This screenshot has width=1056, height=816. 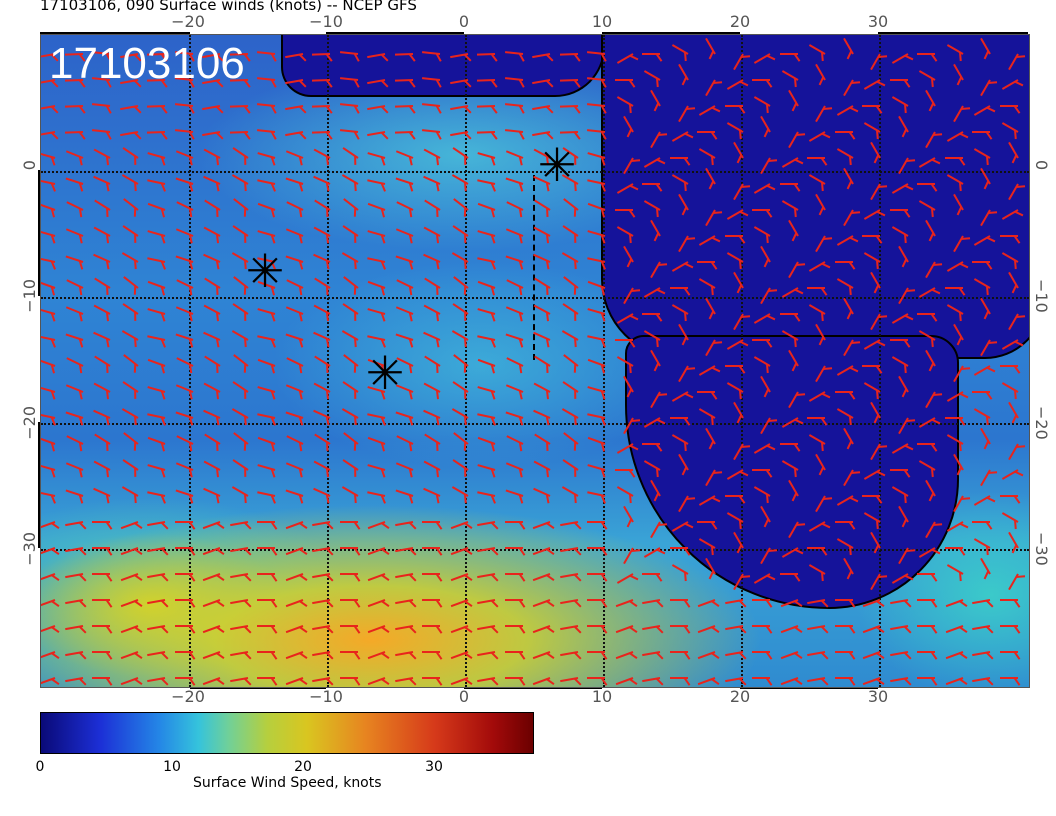 I want to click on meridian, so click(x=328, y=361).